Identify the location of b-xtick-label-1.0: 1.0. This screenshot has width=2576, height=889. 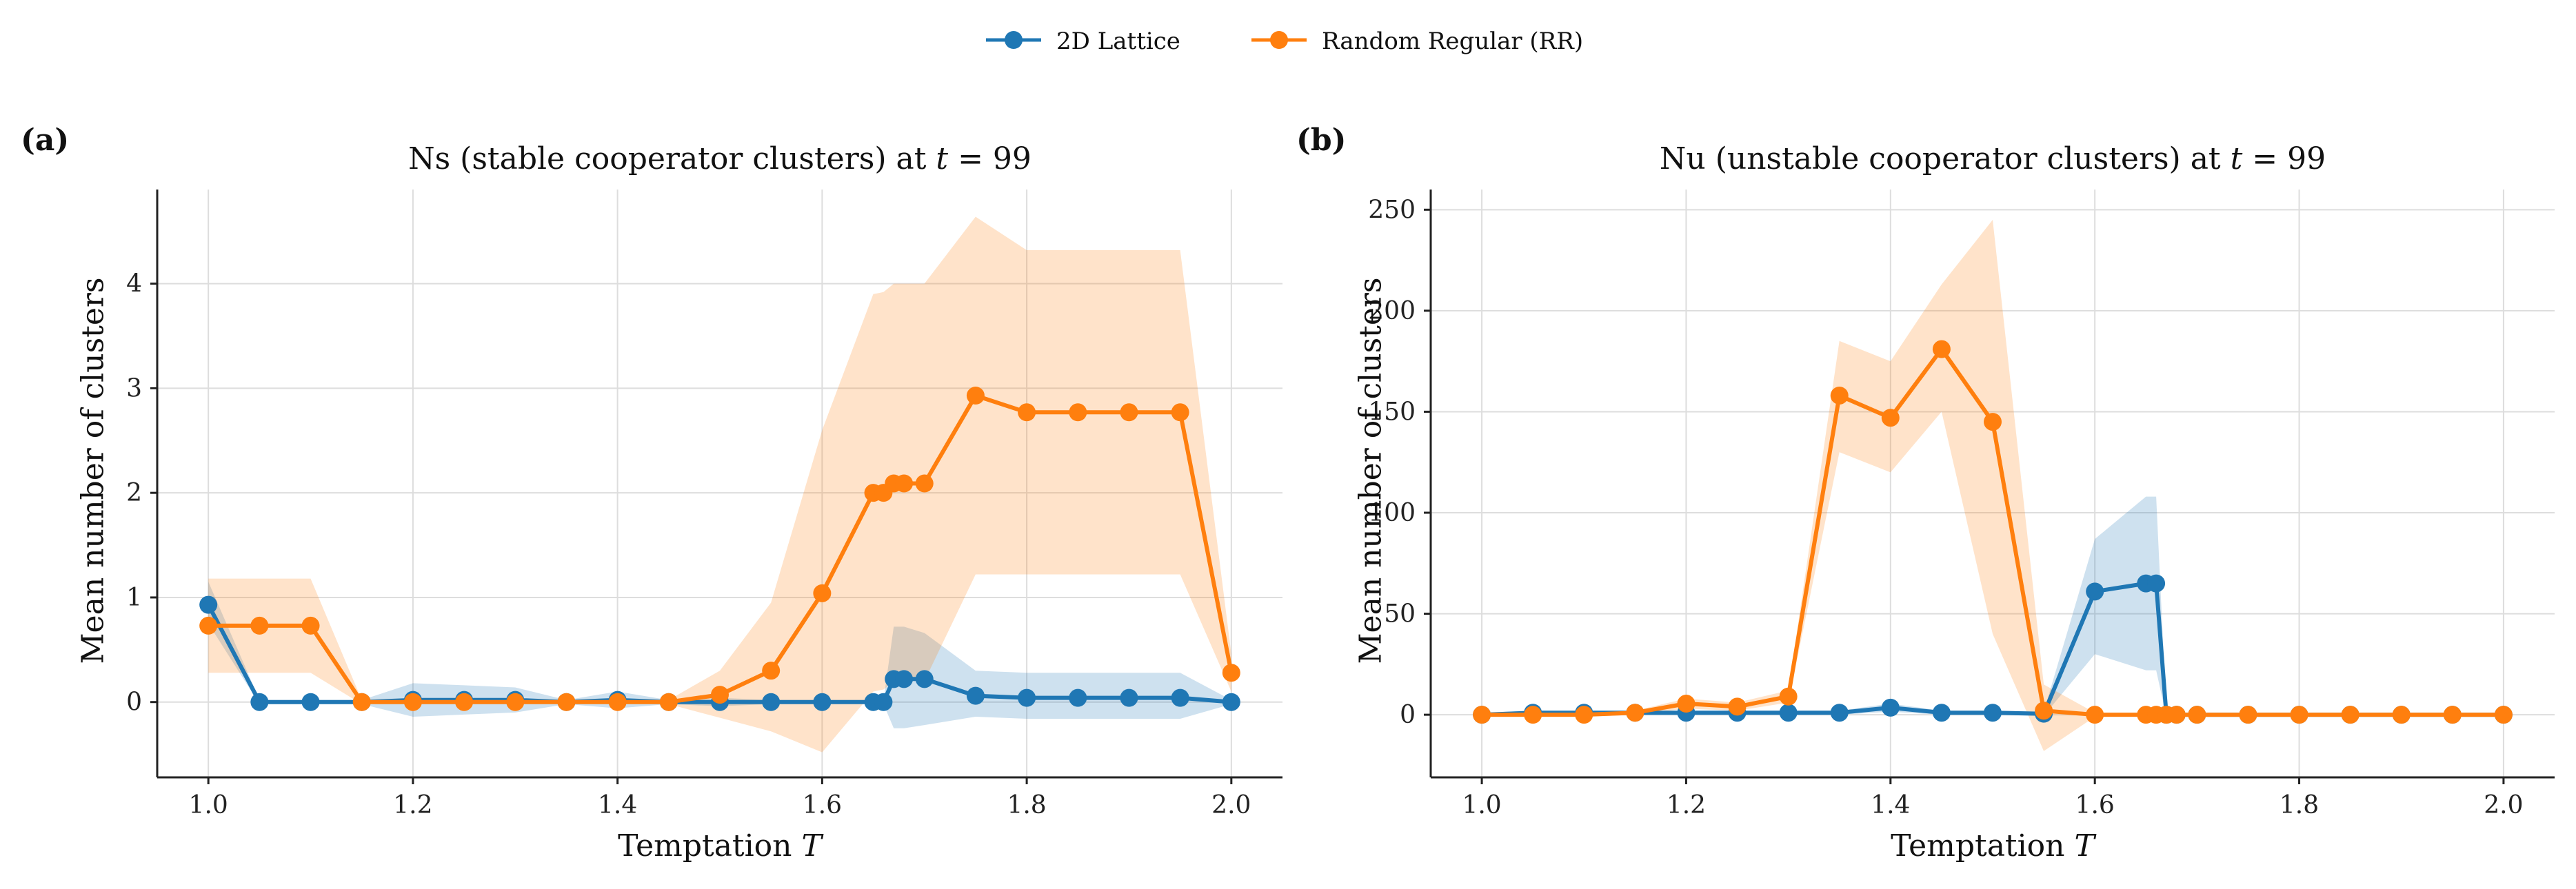
(1481, 805).